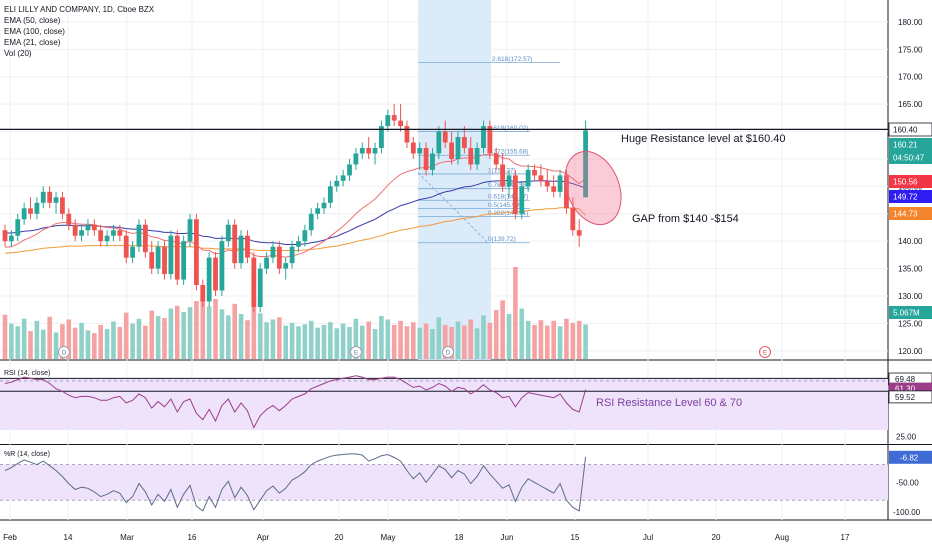  What do you see at coordinates (34, 31) in the screenshot?
I see `indicator-ema100: EMA (100, close)` at bounding box center [34, 31].